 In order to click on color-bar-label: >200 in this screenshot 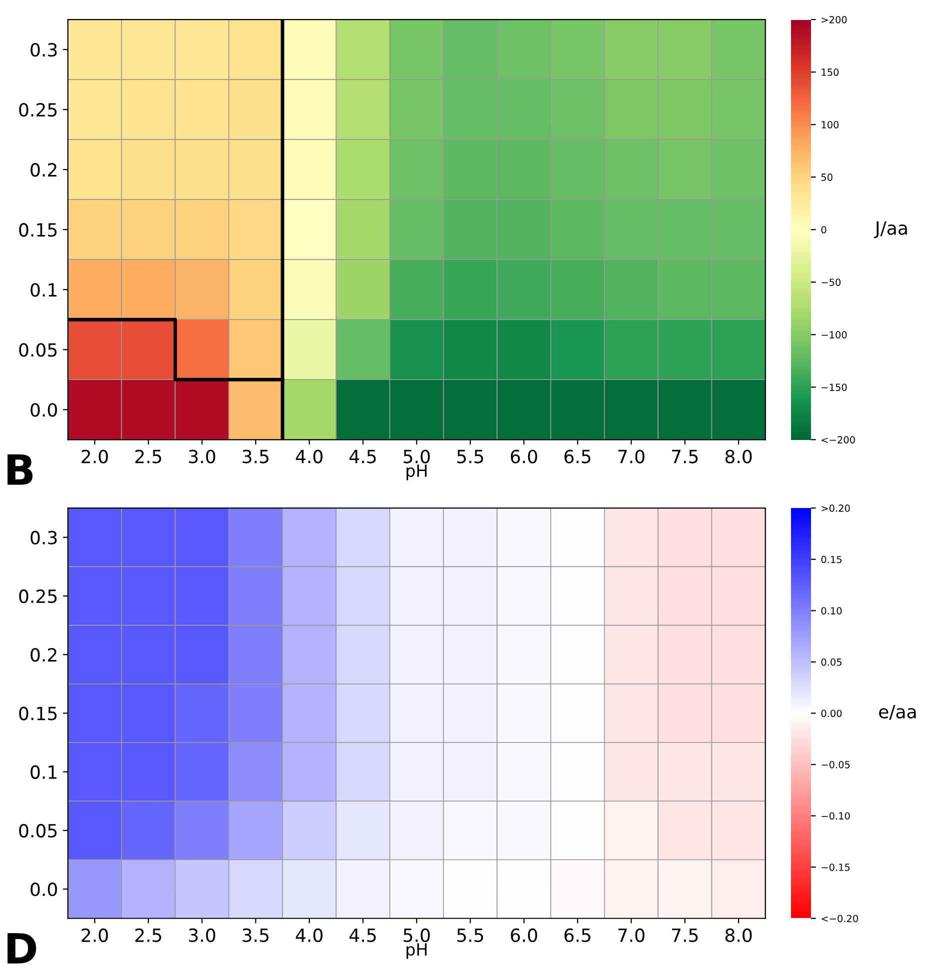, I will do `click(834, 20)`.